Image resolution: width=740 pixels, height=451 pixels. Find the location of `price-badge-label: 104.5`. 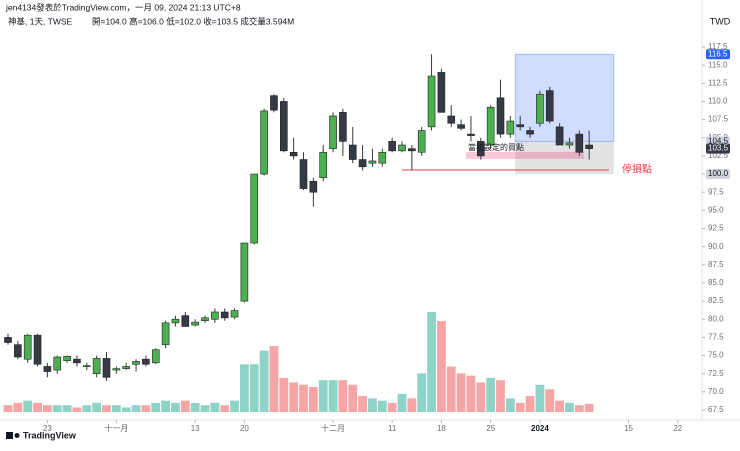

price-badge-label: 104.5 is located at coordinates (718, 140).